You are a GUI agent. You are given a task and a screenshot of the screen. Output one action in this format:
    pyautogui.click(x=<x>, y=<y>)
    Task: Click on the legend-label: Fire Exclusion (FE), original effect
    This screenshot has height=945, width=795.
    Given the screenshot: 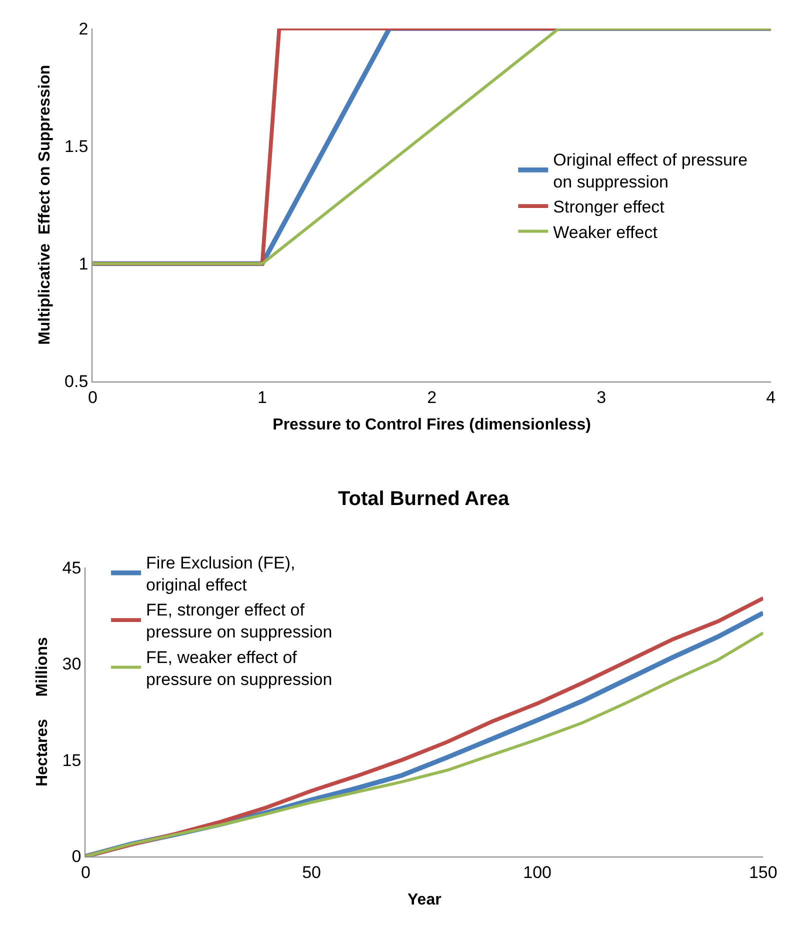 What is the action you would take?
    pyautogui.click(x=221, y=574)
    